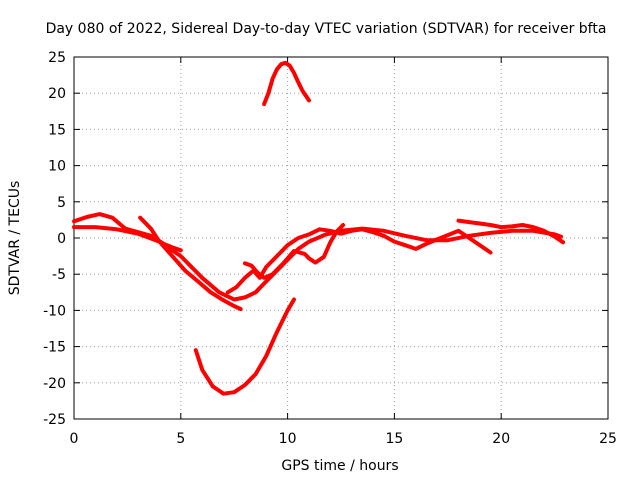 The width and height of the screenshot is (640, 480). Describe the element at coordinates (61, 203) in the screenshot. I see `y-tick-label: 5` at that location.